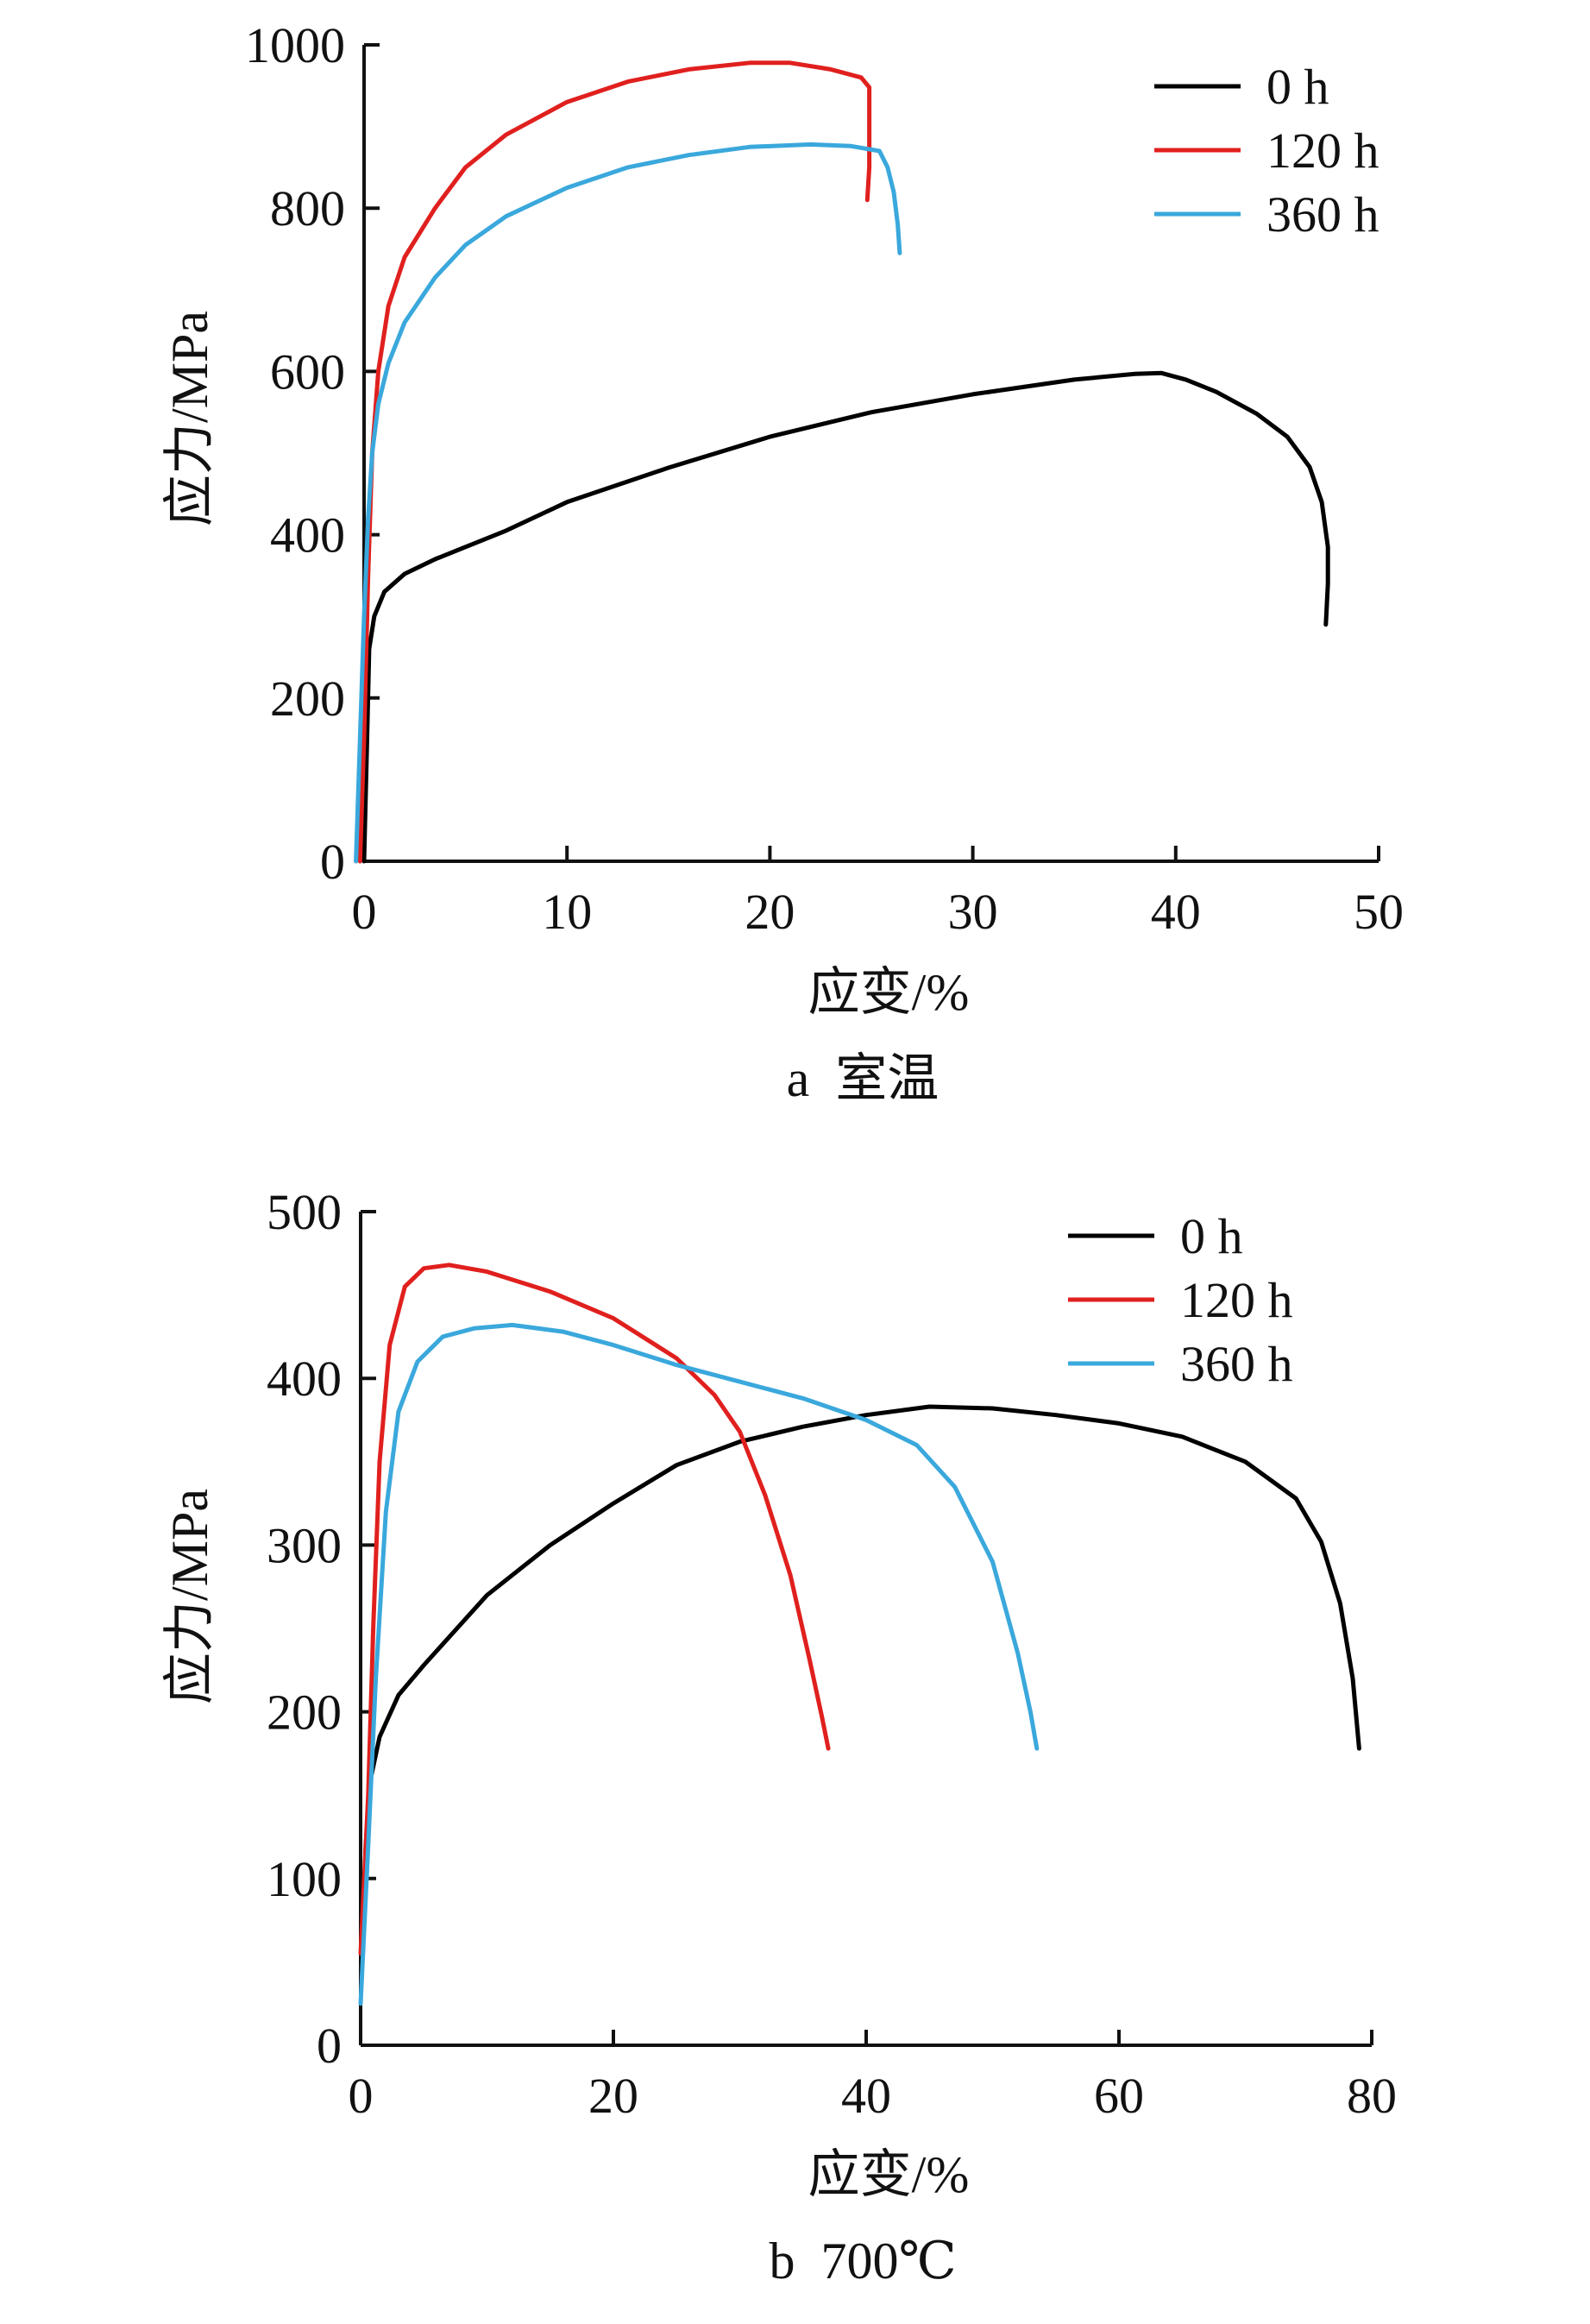 Image resolution: width=1590 pixels, height=2324 pixels. What do you see at coordinates (594, 1609) in the screenshot?
I see `series-line-120h` at bounding box center [594, 1609].